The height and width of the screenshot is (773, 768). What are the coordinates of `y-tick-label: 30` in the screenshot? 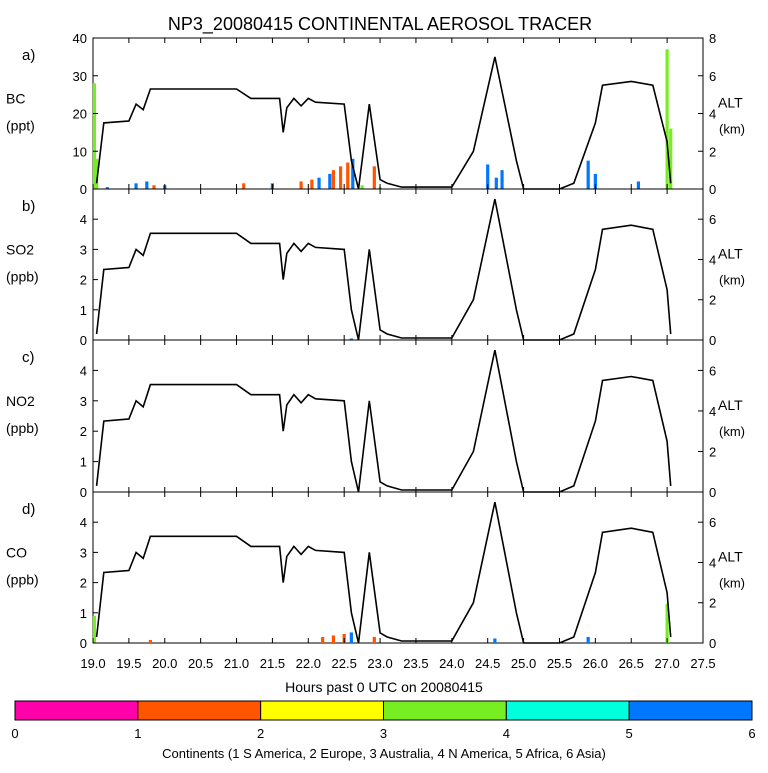 It's located at (80, 76).